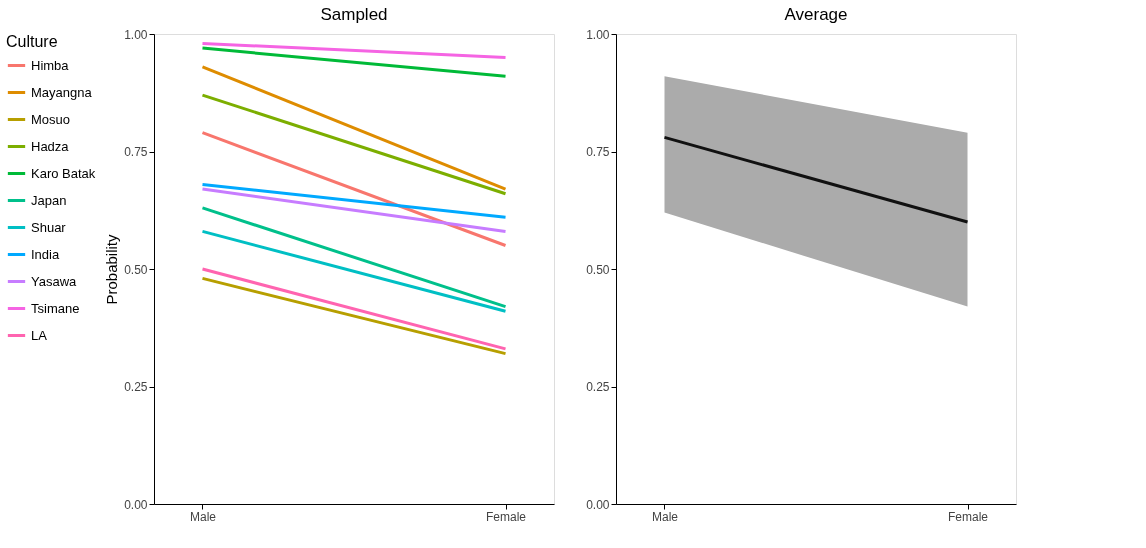 The height and width of the screenshot is (548, 1146). What do you see at coordinates (354, 14) in the screenshot?
I see `chart-title: Sampled` at bounding box center [354, 14].